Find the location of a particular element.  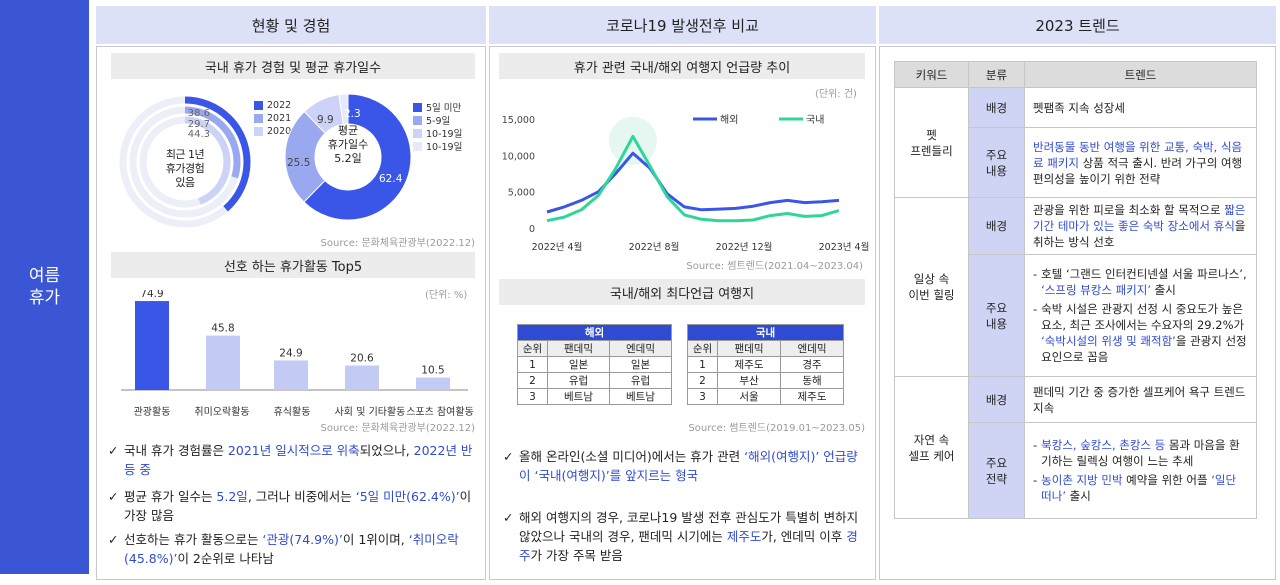

trend-keyword: 자연 속 셀프 케어 is located at coordinates (931, 447).